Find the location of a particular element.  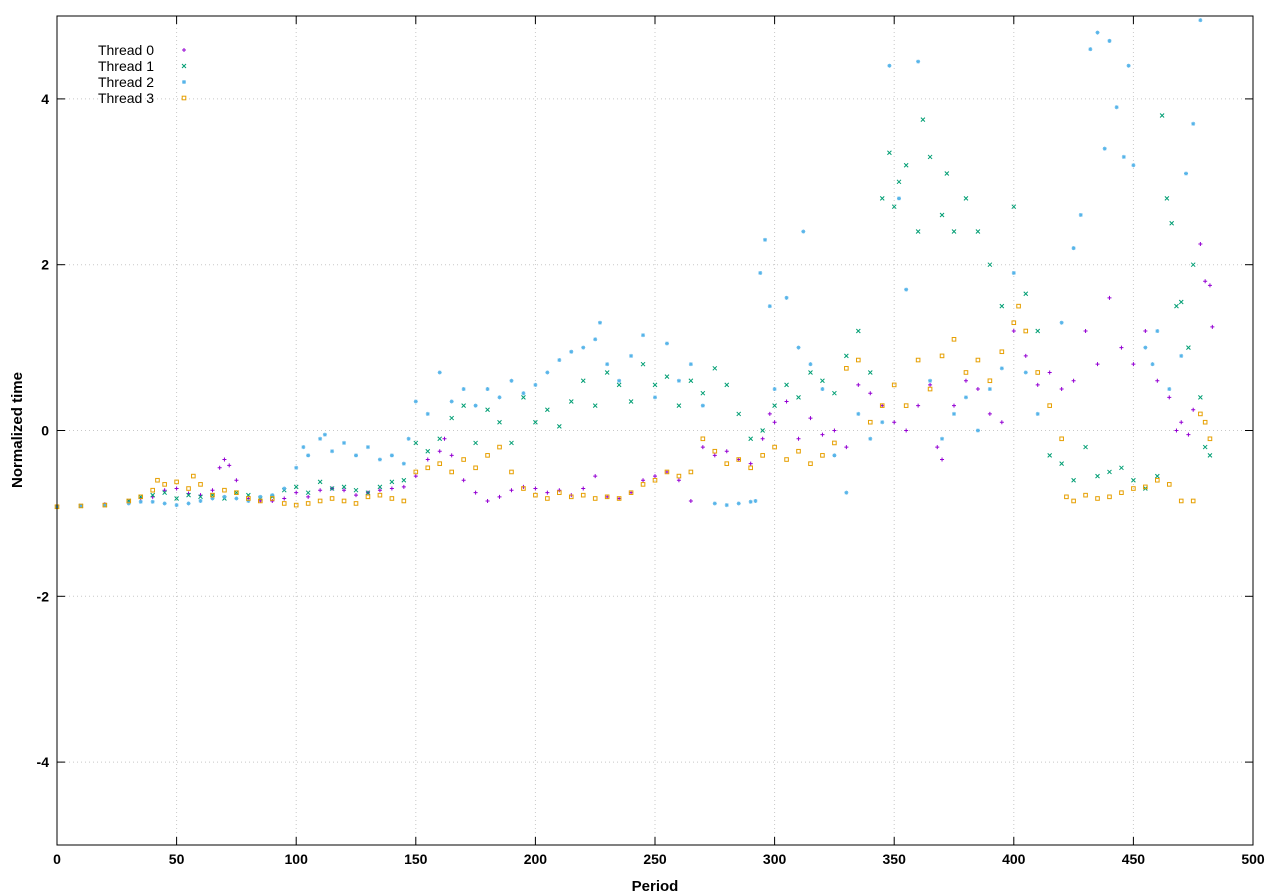

x-tick-label: 0 is located at coordinates (57, 859).